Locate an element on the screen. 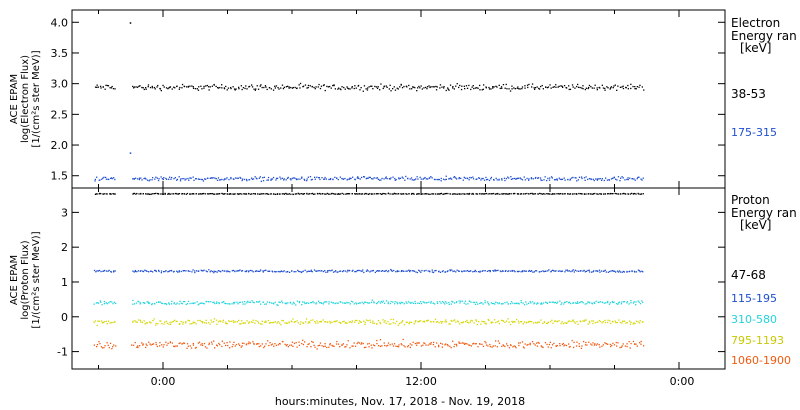  y-tick-label: 0 is located at coordinates (64, 317).